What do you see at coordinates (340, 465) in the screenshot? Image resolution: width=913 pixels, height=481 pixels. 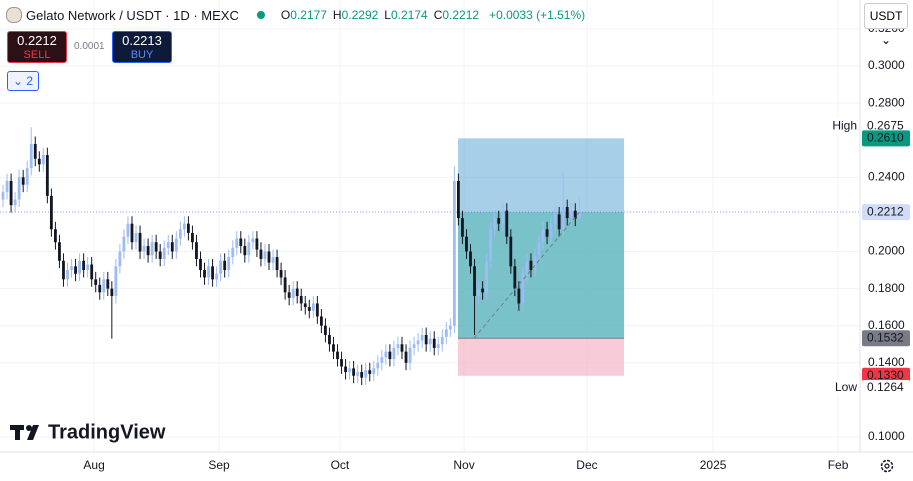 I see `x-tick-label: Oct` at bounding box center [340, 465].